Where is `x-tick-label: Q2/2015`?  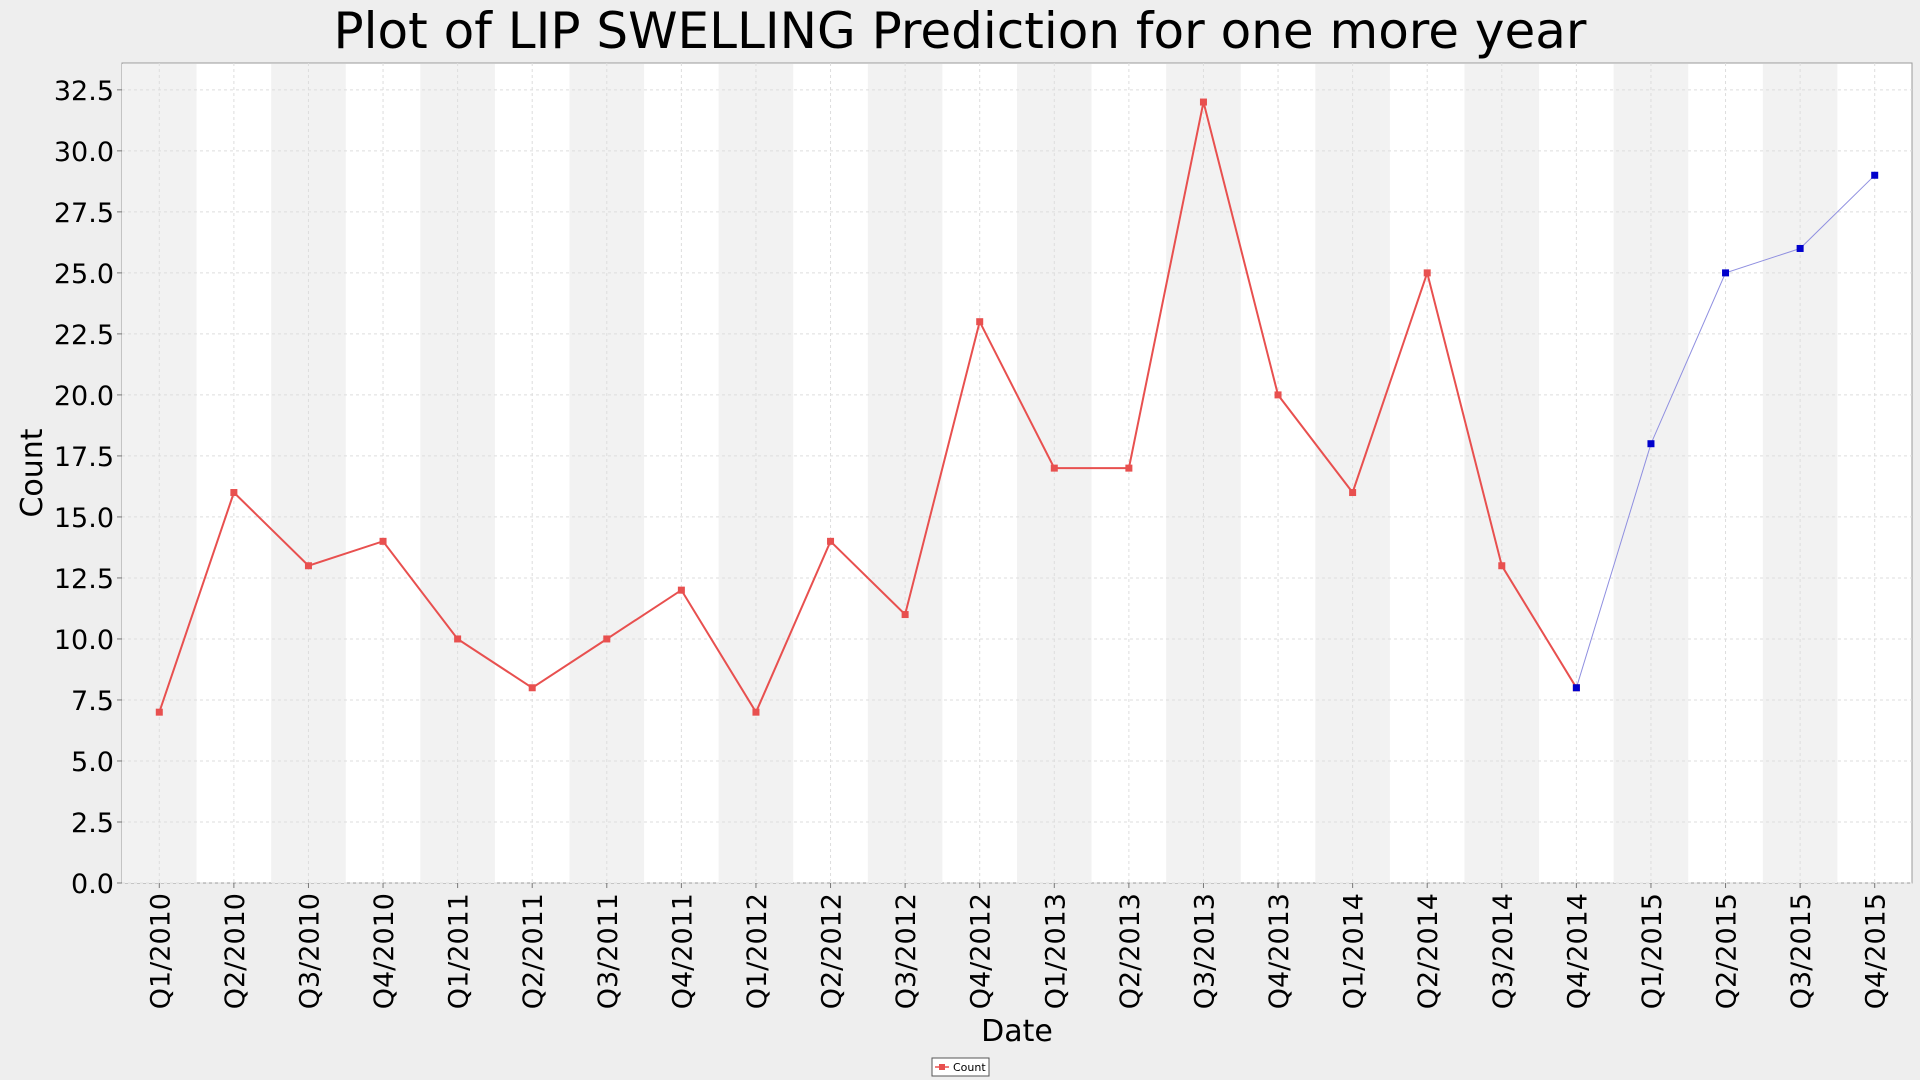 x-tick-label: Q2/2015 is located at coordinates (1727, 951).